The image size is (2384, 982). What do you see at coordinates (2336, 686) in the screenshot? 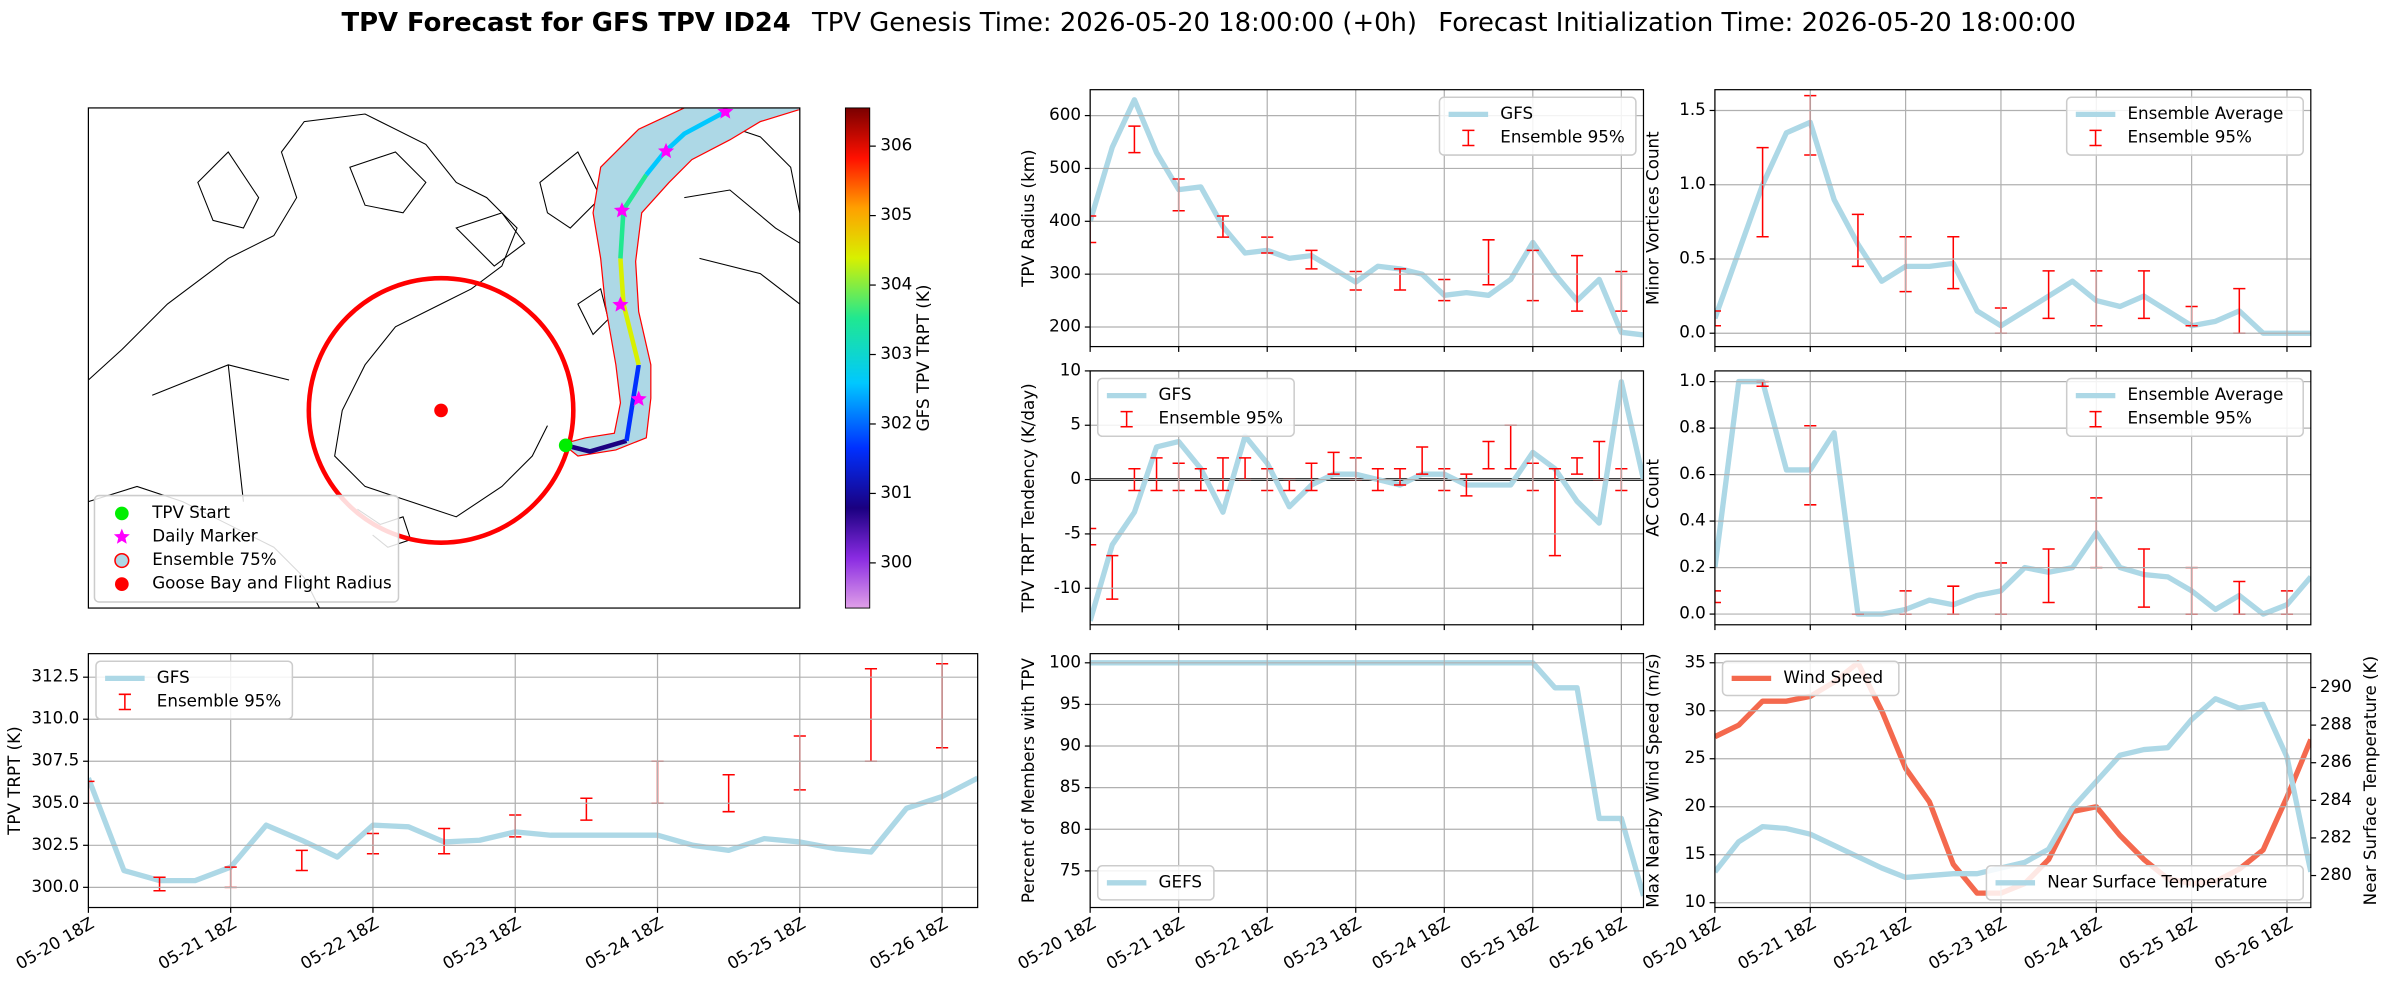
I see `y2-tick-label: 290` at bounding box center [2336, 686].